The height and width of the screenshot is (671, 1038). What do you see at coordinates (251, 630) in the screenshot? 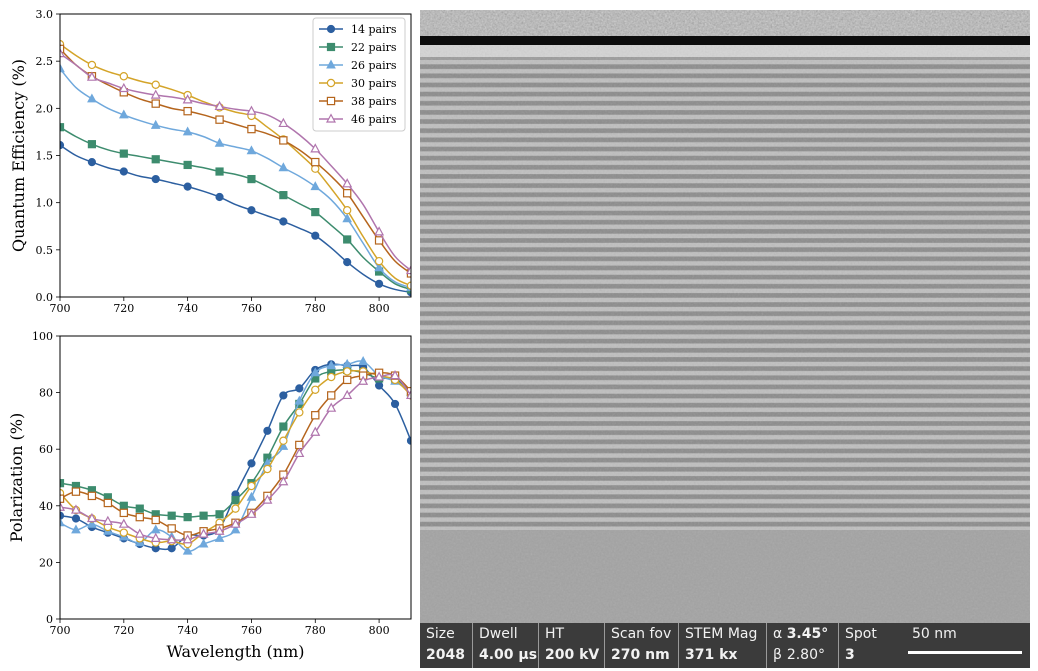
I see `x-tick-label: 760` at bounding box center [251, 630].